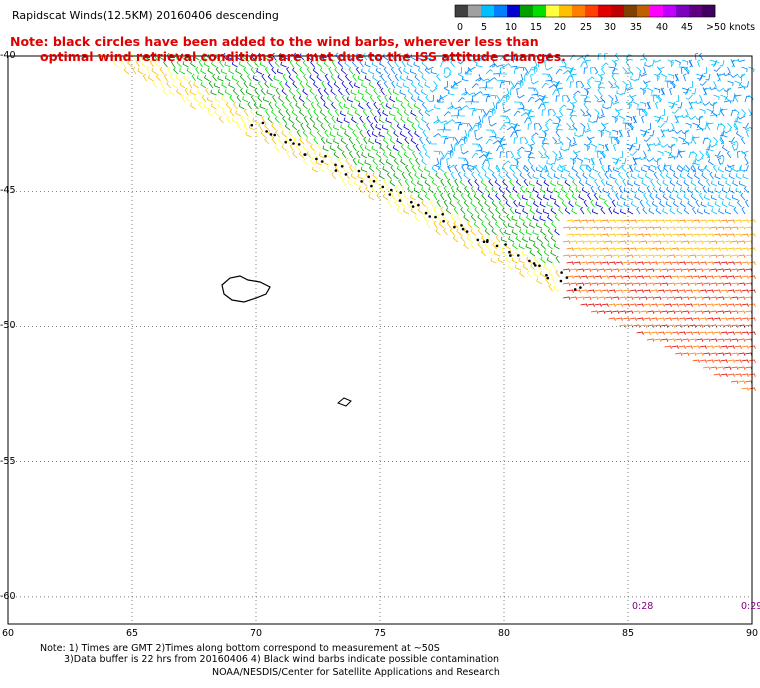  I want to click on heard-island-outline, so click(344, 402).